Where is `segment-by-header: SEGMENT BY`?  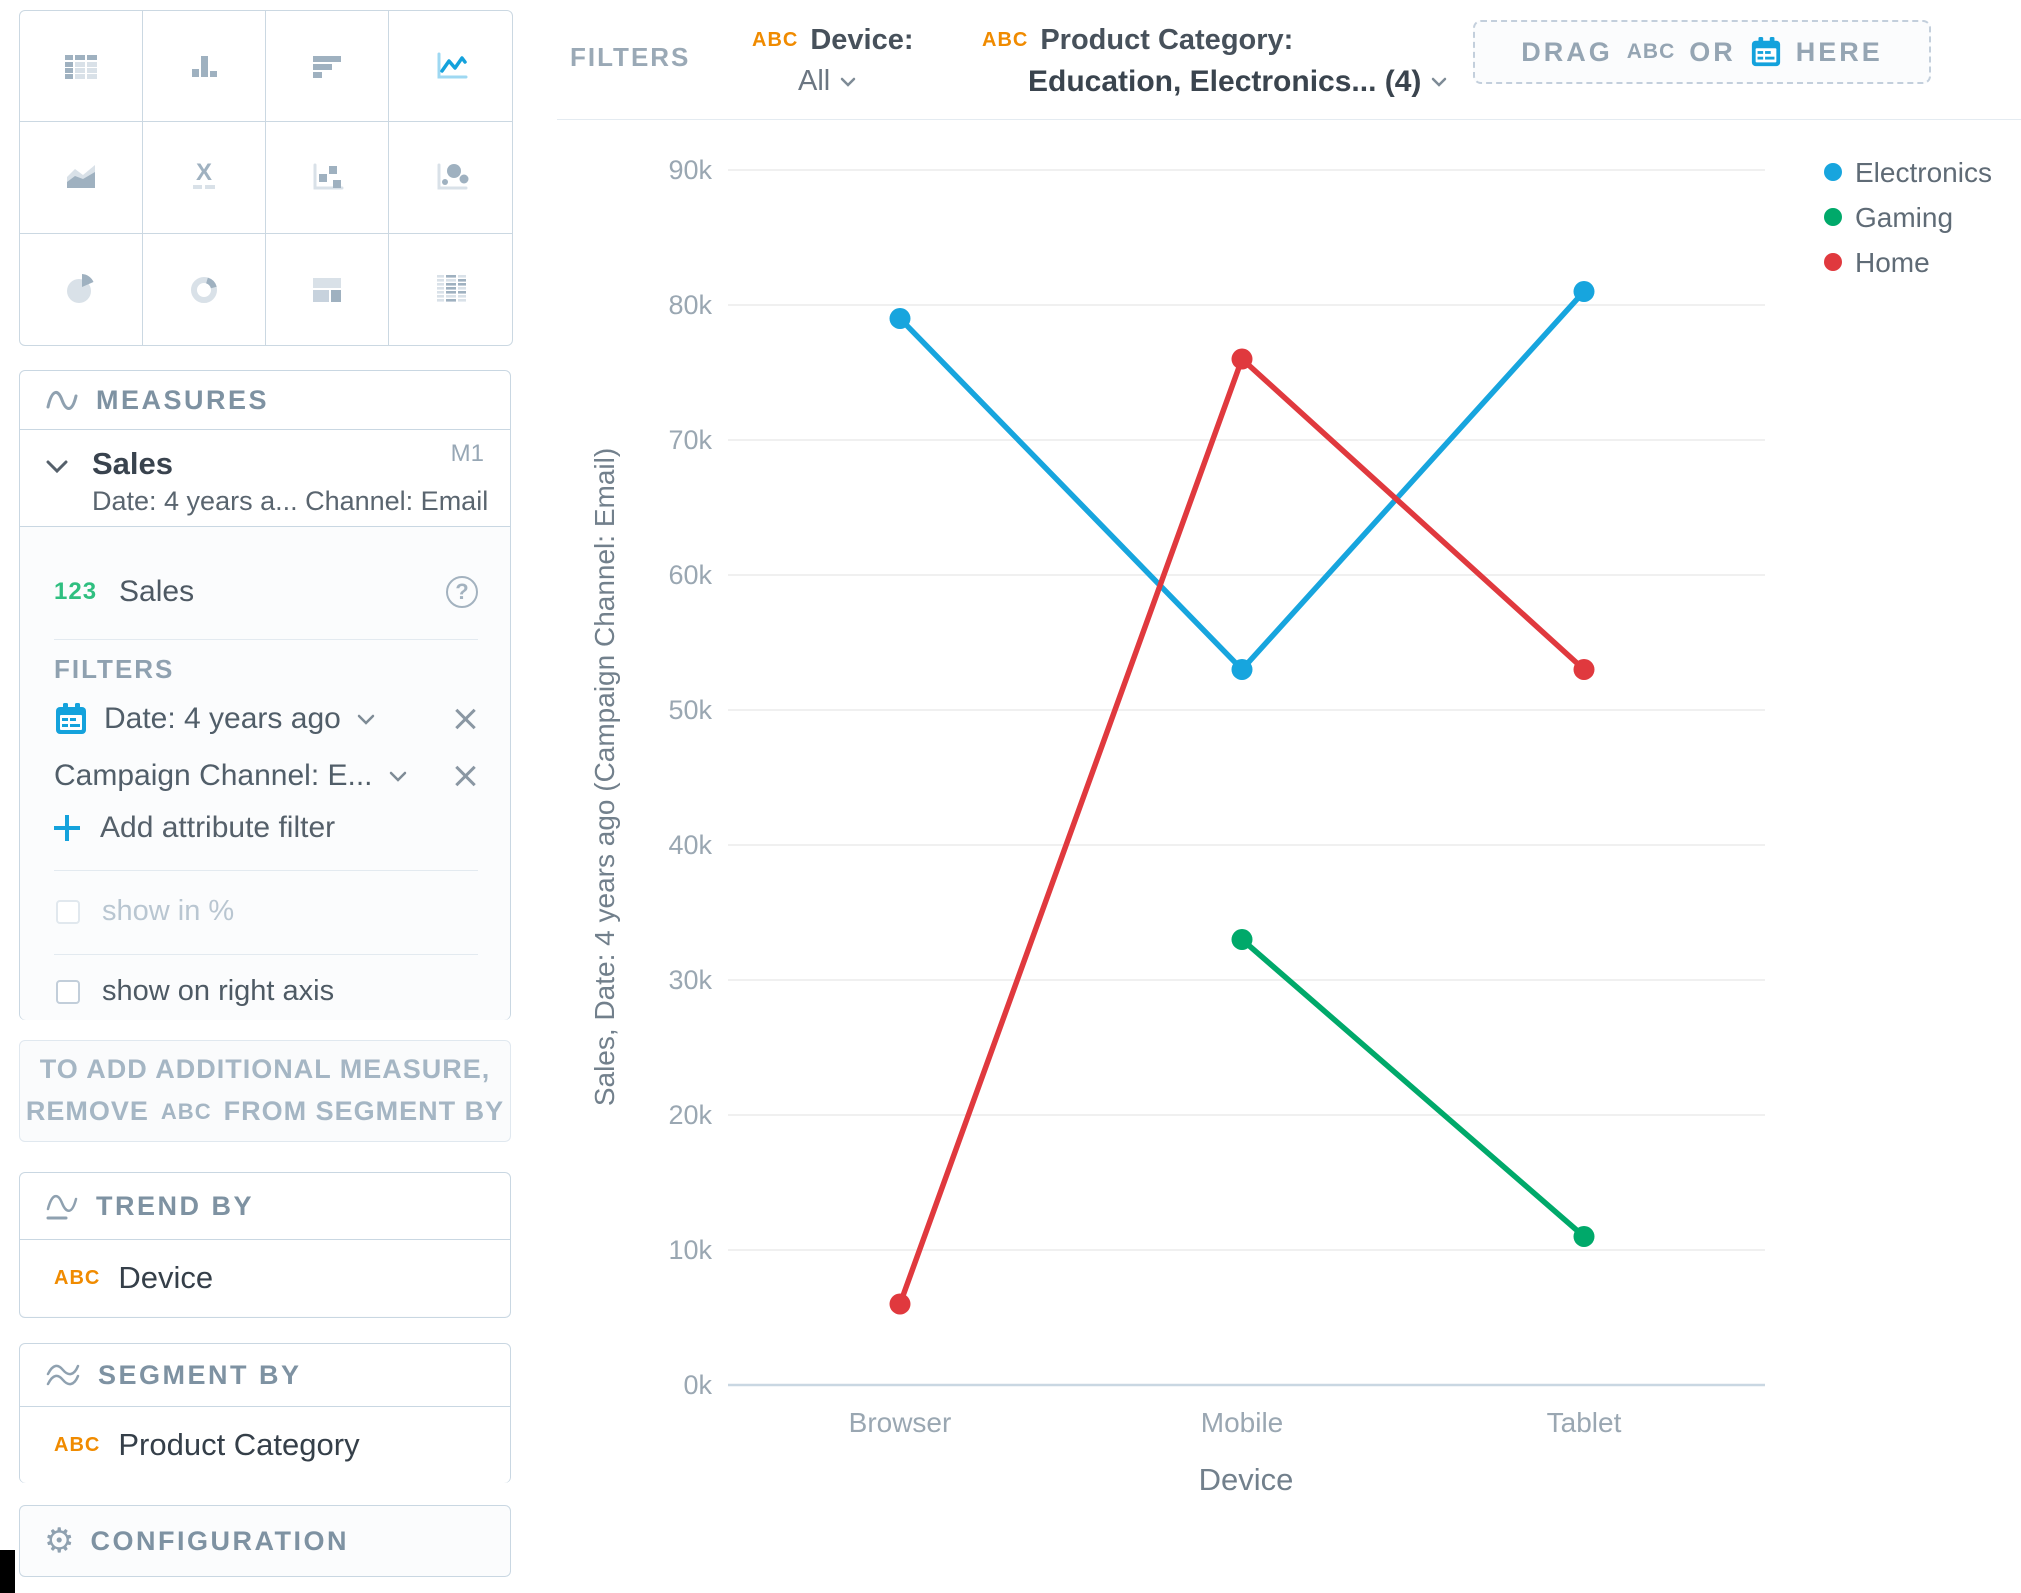 segment-by-header: SEGMENT BY is located at coordinates (265, 1375).